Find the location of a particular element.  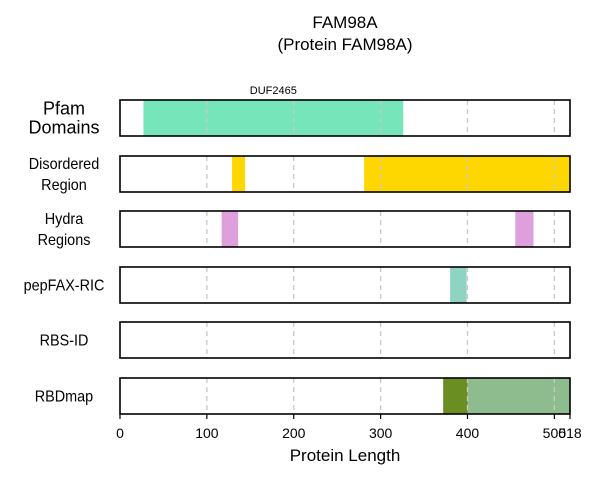

row-label: Regions is located at coordinates (64, 240).